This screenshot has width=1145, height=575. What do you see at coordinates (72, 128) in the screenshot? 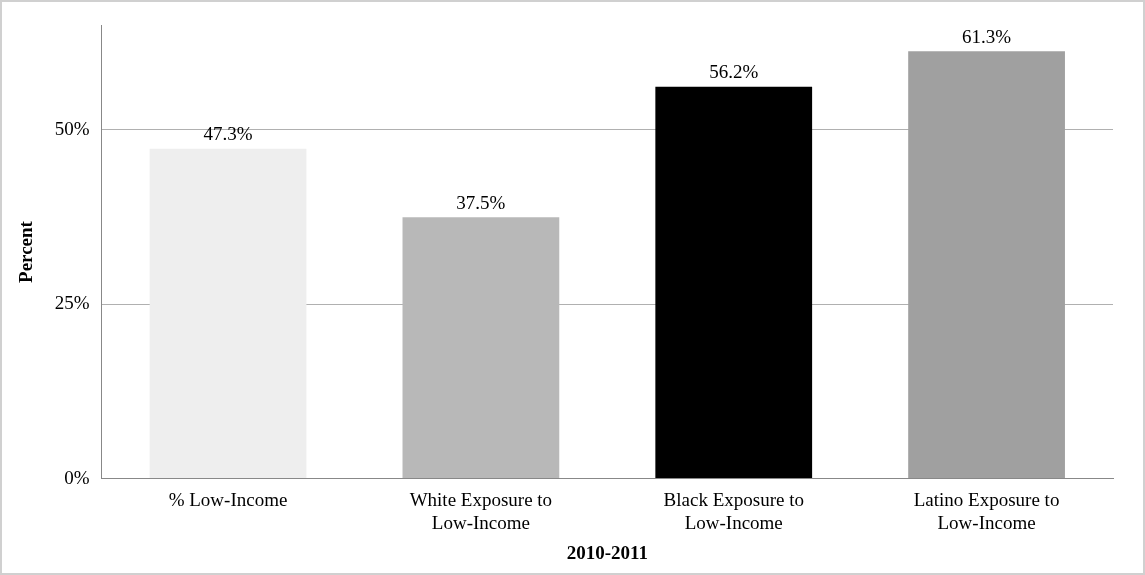
I see `y-tick-label: 50%` at bounding box center [72, 128].